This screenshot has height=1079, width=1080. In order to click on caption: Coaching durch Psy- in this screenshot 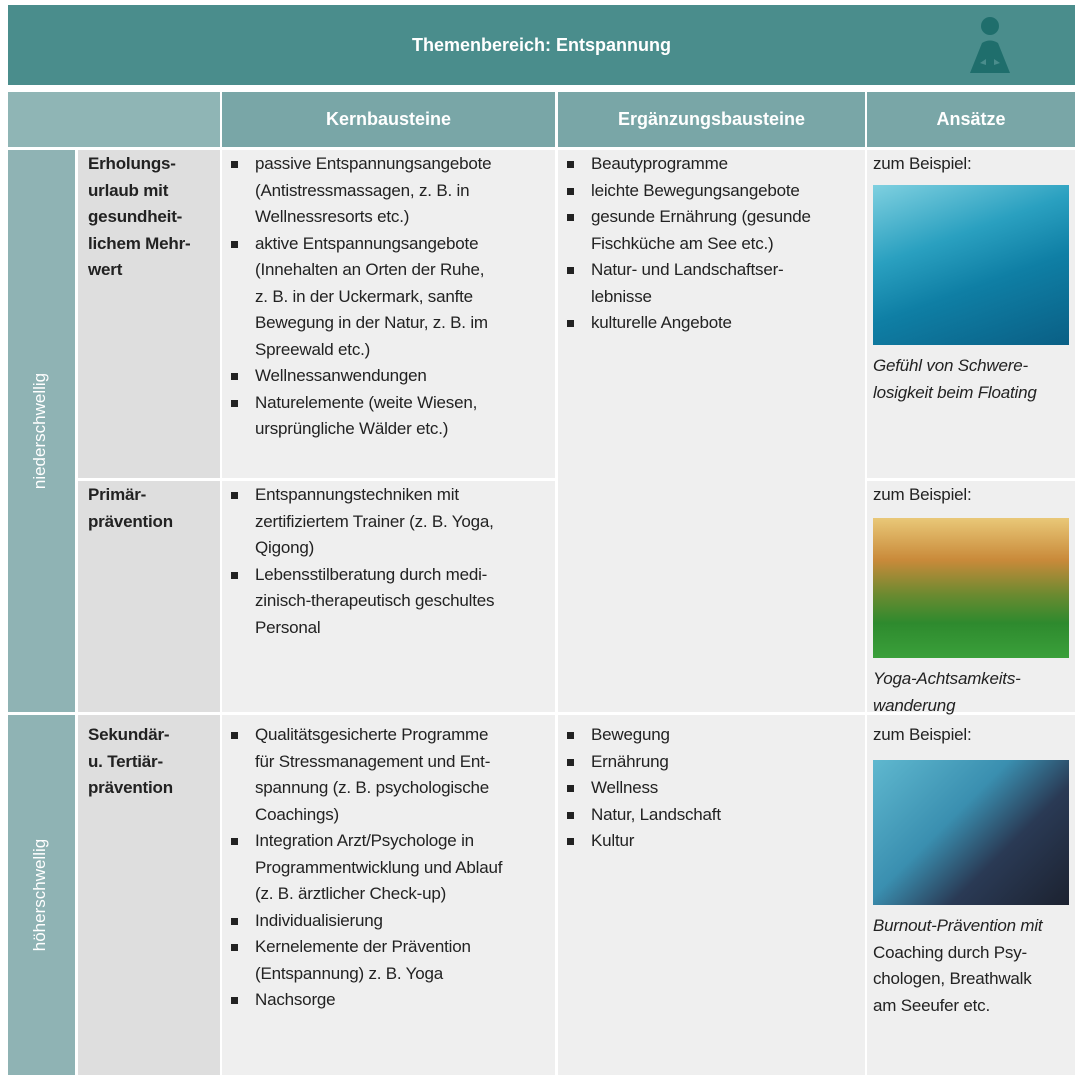, I will do `click(950, 952)`.